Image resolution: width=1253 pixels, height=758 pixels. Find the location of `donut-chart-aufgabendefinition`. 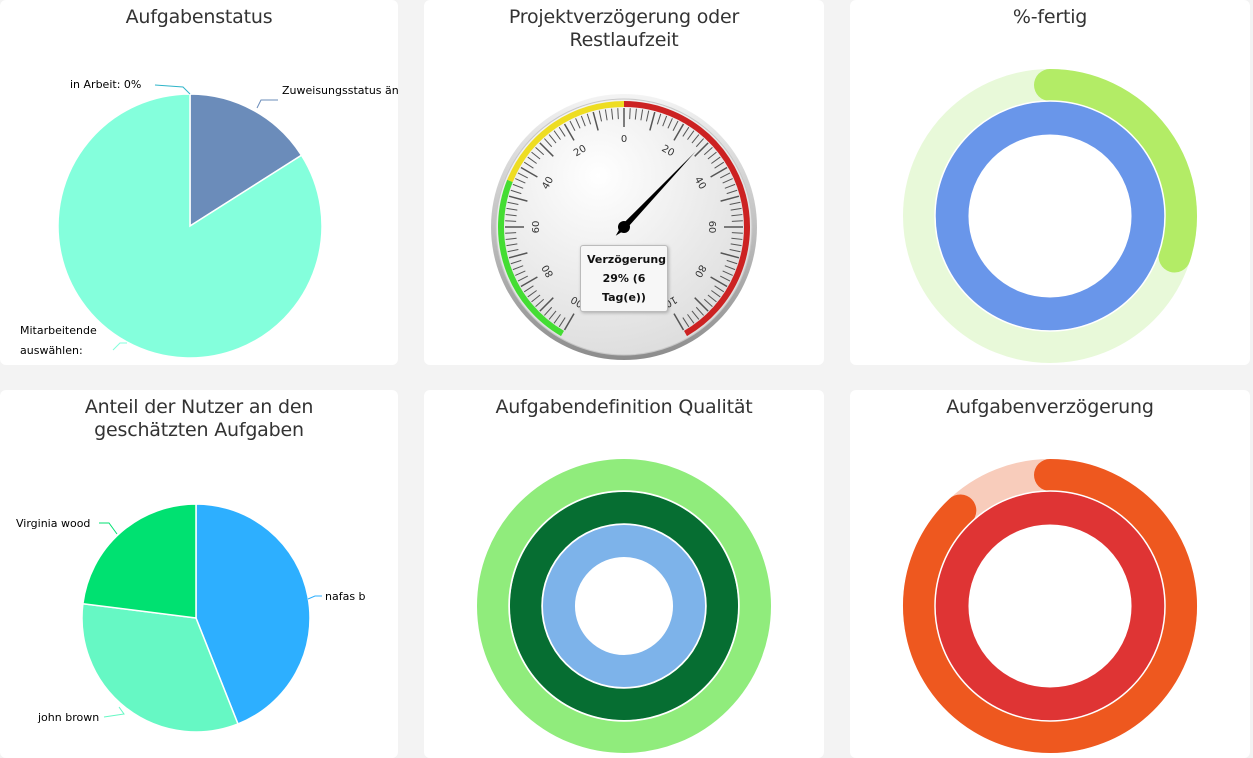

donut-chart-aufgabendefinition is located at coordinates (624, 606).